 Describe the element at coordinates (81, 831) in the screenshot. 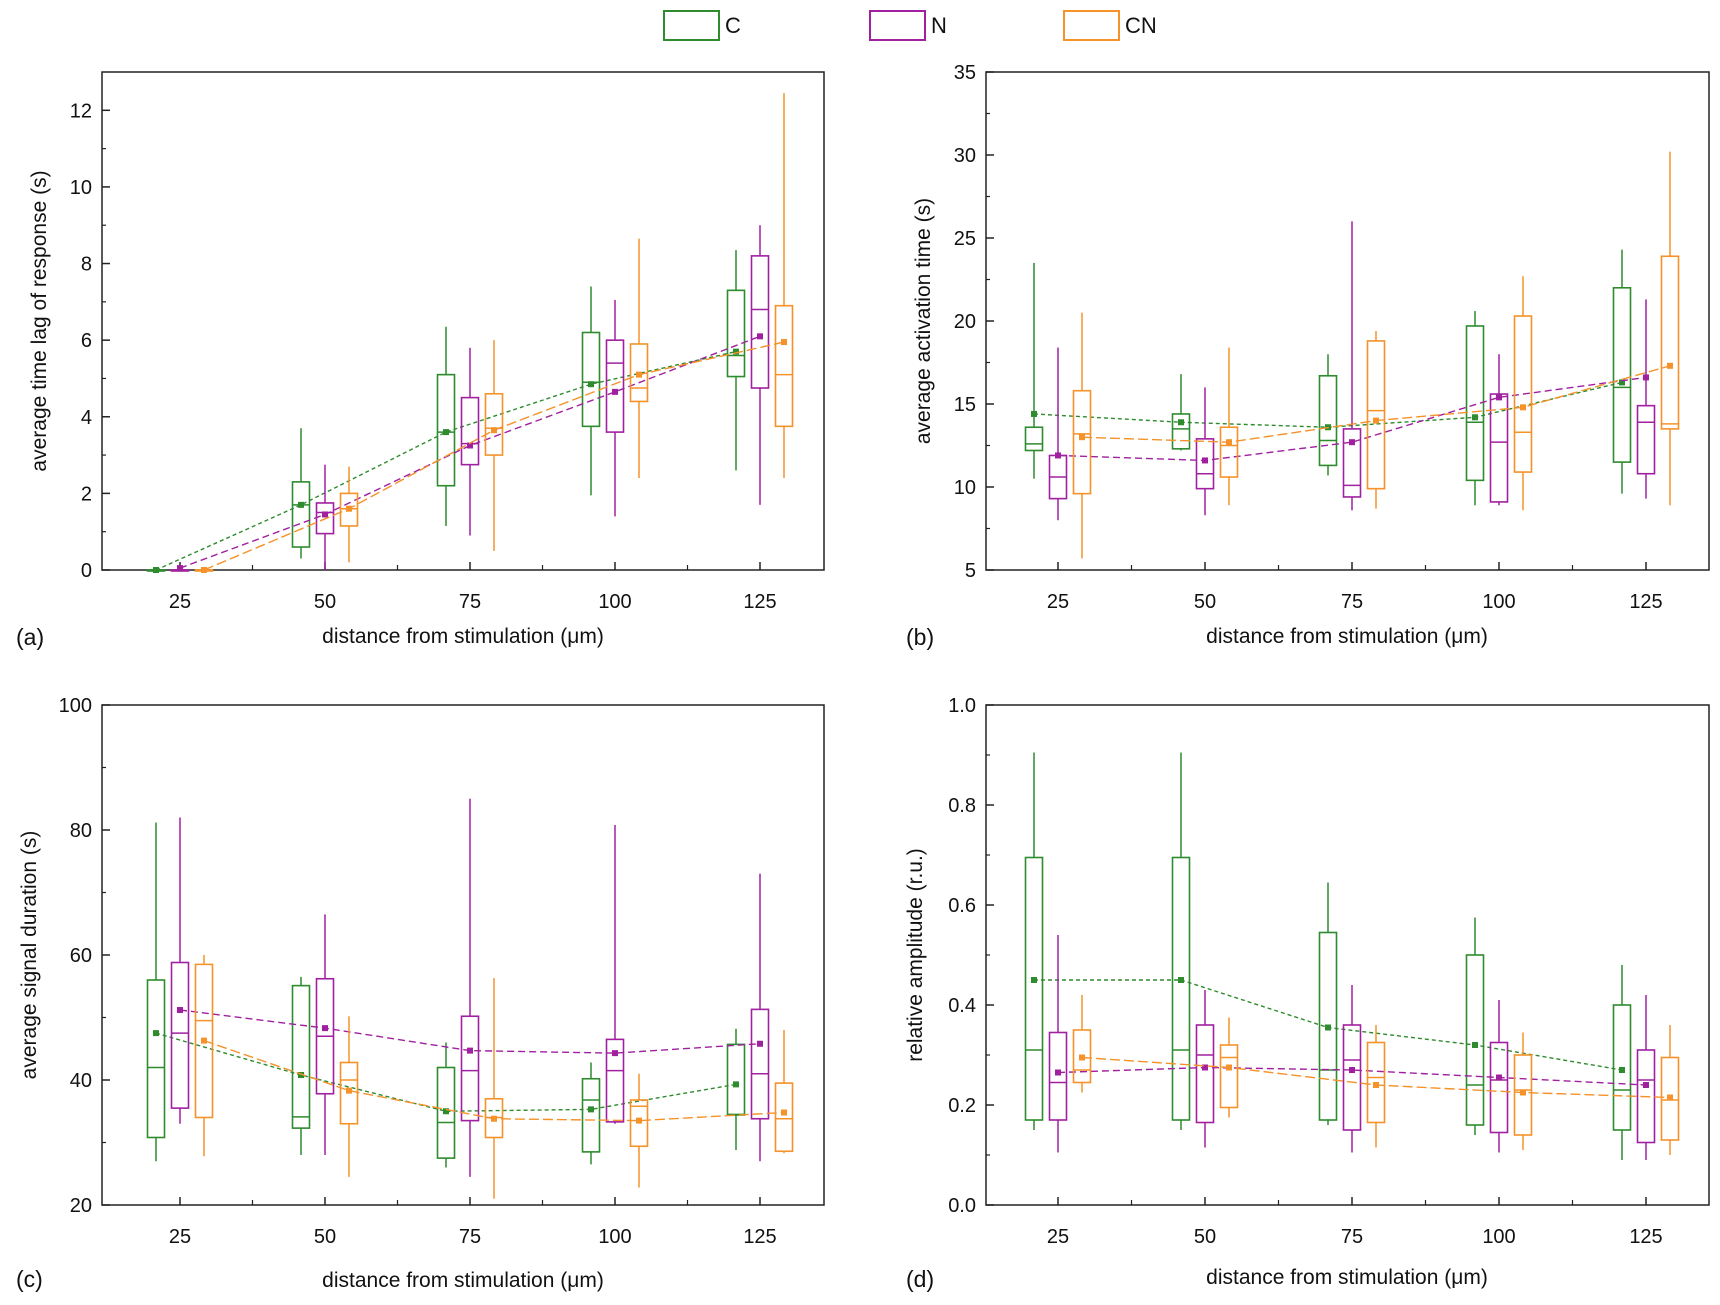

I see `y-tick-label: 80` at that location.